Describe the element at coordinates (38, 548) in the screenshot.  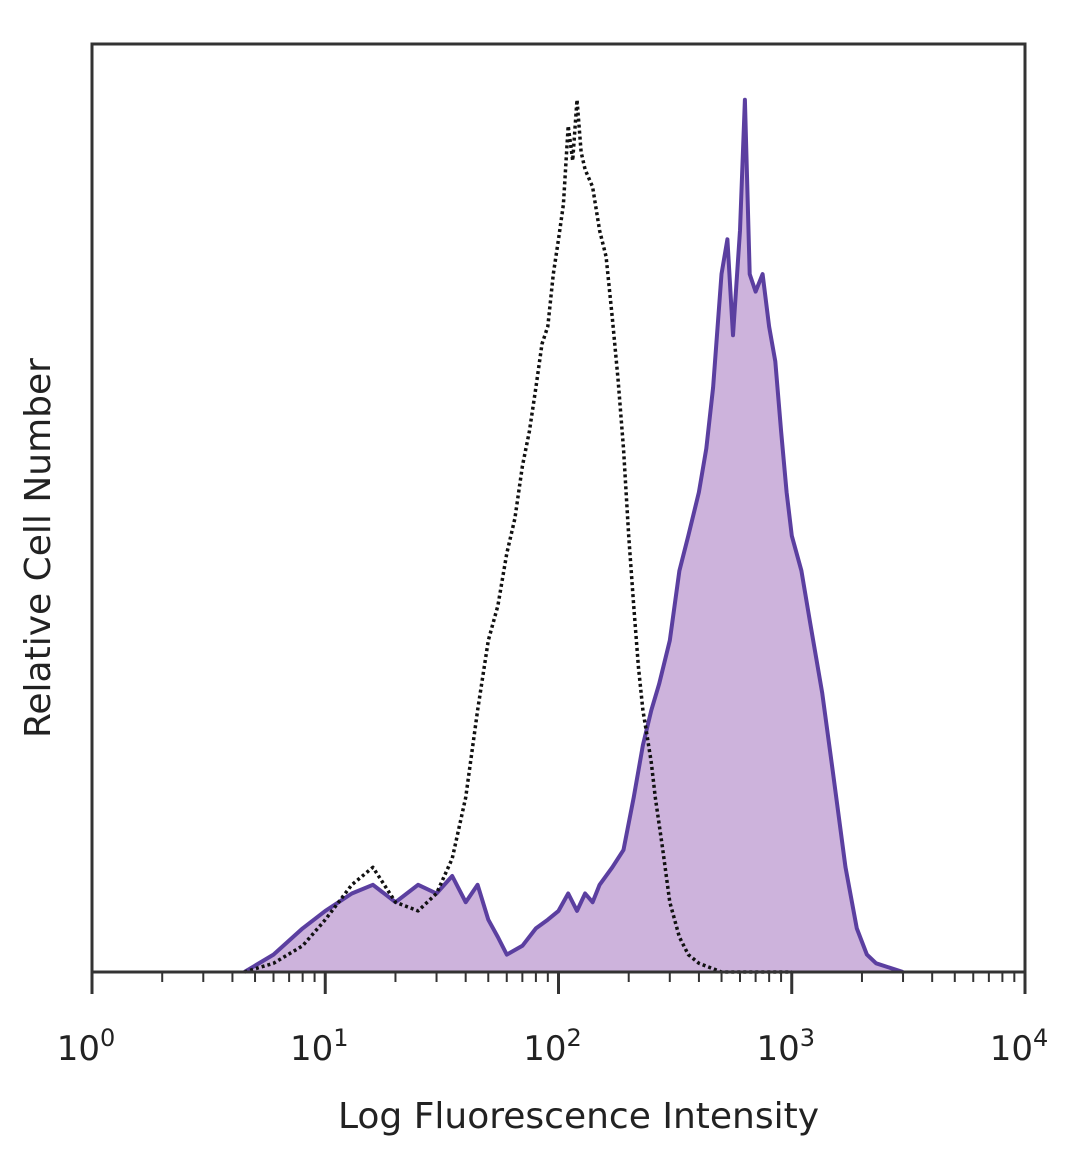
I see `y-axis-label: Relative Cell Number` at that location.